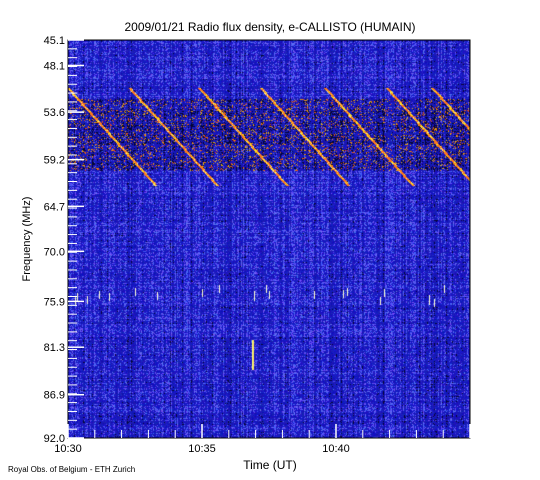  What do you see at coordinates (54, 161) in the screenshot?
I see `y-tick-label: 59.2` at bounding box center [54, 161].